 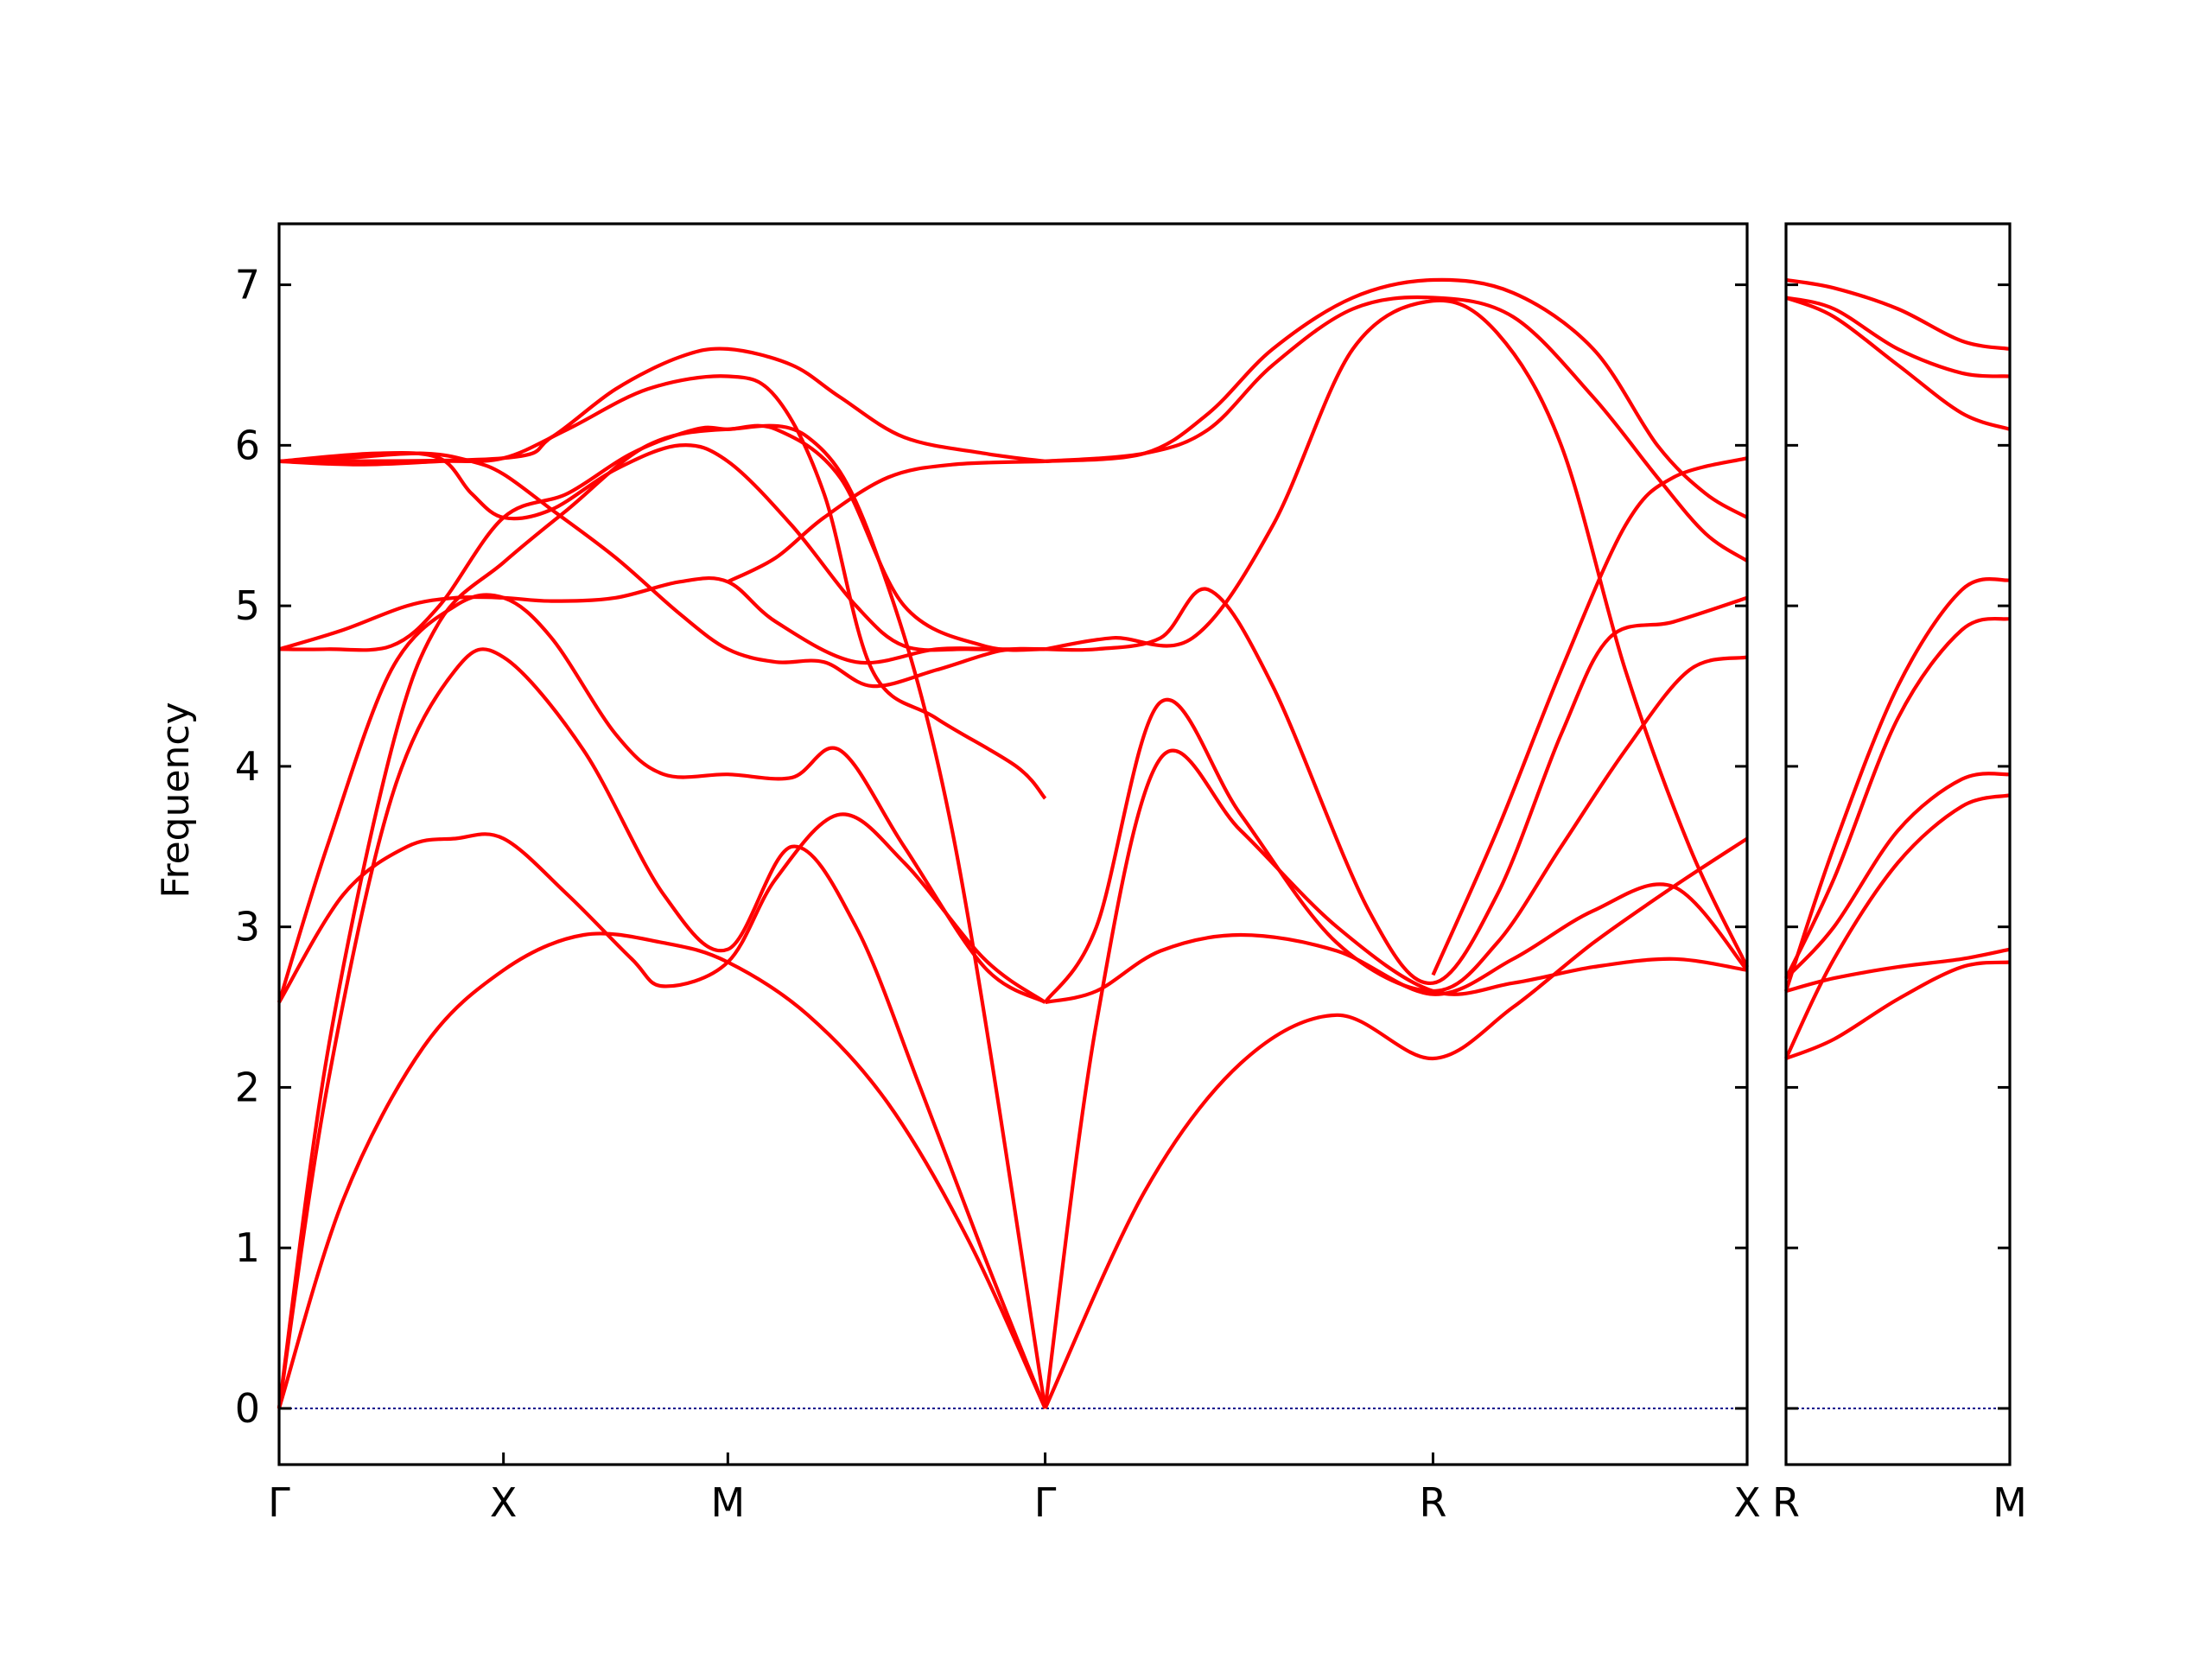 What do you see at coordinates (247, 445) in the screenshot?
I see `y-tick-label: 6` at bounding box center [247, 445].